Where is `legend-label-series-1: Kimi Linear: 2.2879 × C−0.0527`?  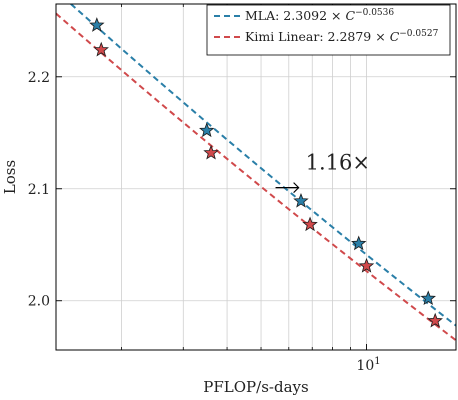
legend-label-series-1: Kimi Linear: 2.2879 × C−0.0527 is located at coordinates (342, 36).